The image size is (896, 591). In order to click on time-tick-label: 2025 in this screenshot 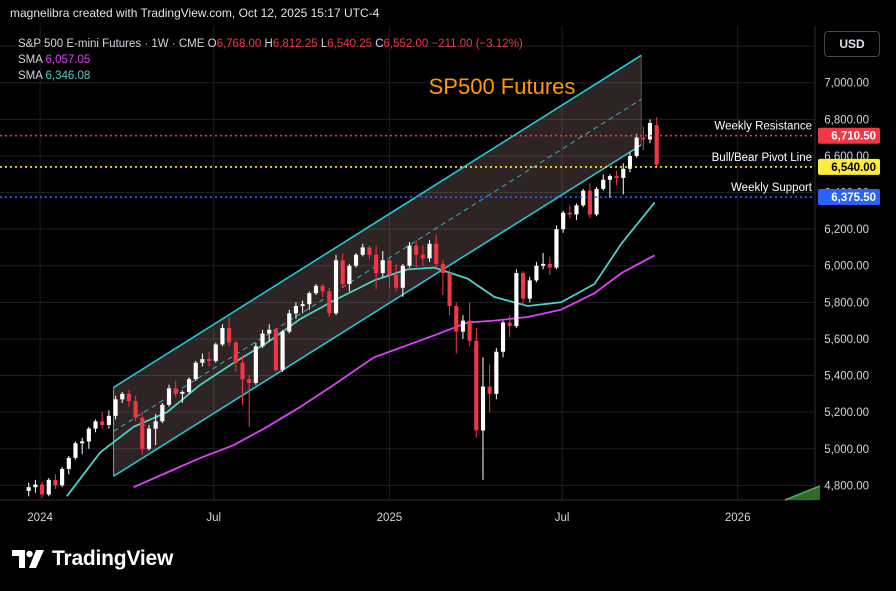, I will do `click(390, 518)`.